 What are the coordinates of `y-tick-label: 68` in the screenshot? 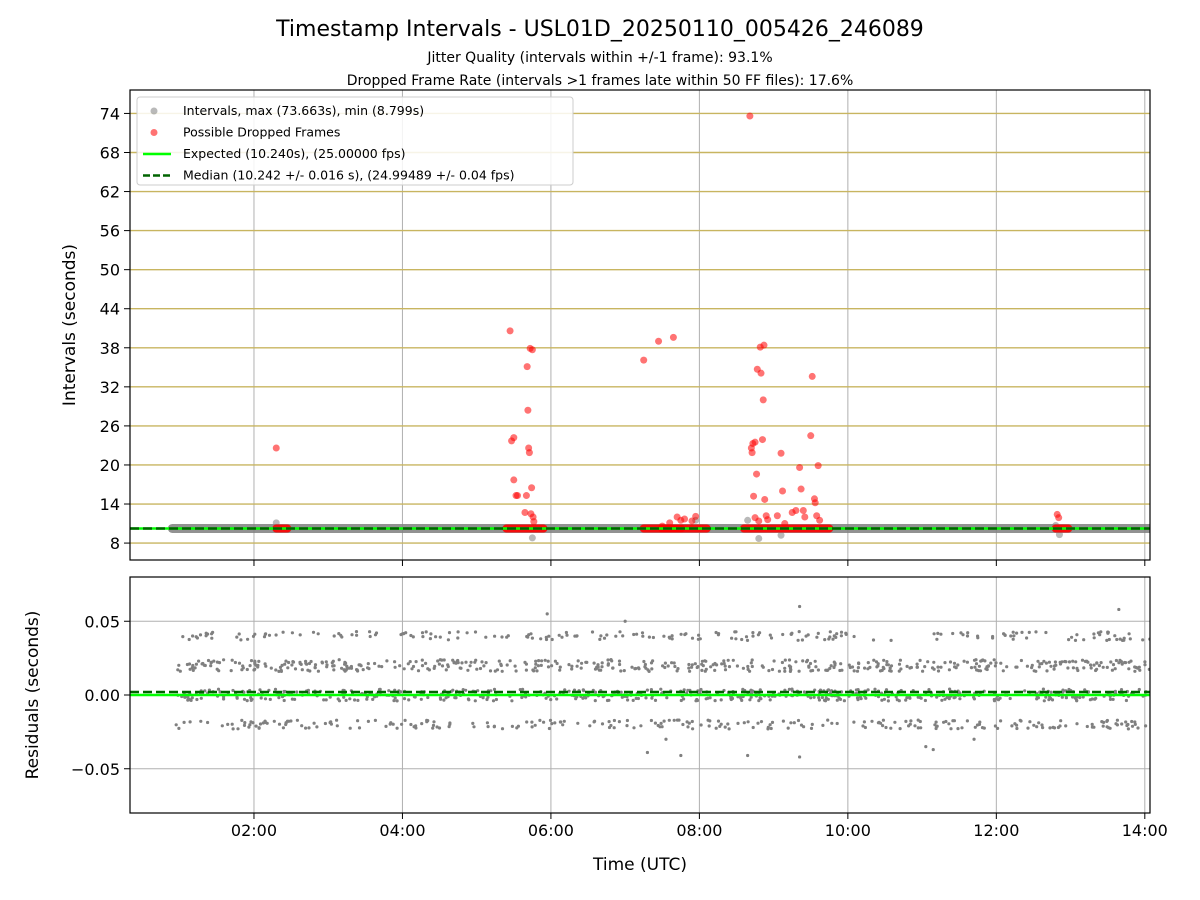 It's located at (110, 152).